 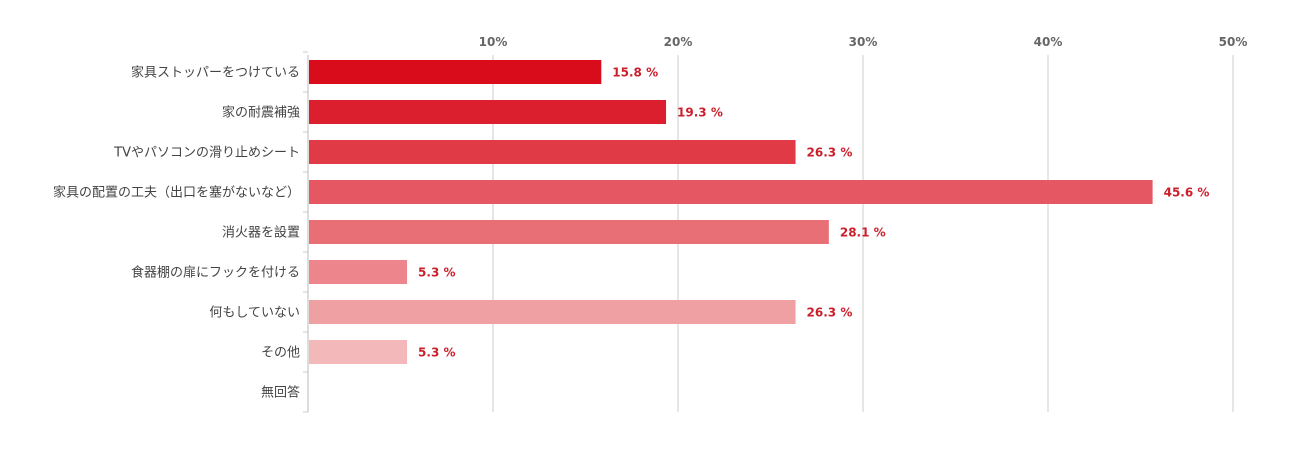 What do you see at coordinates (863, 233) in the screenshot?
I see `data-label: 28.1 %` at bounding box center [863, 233].